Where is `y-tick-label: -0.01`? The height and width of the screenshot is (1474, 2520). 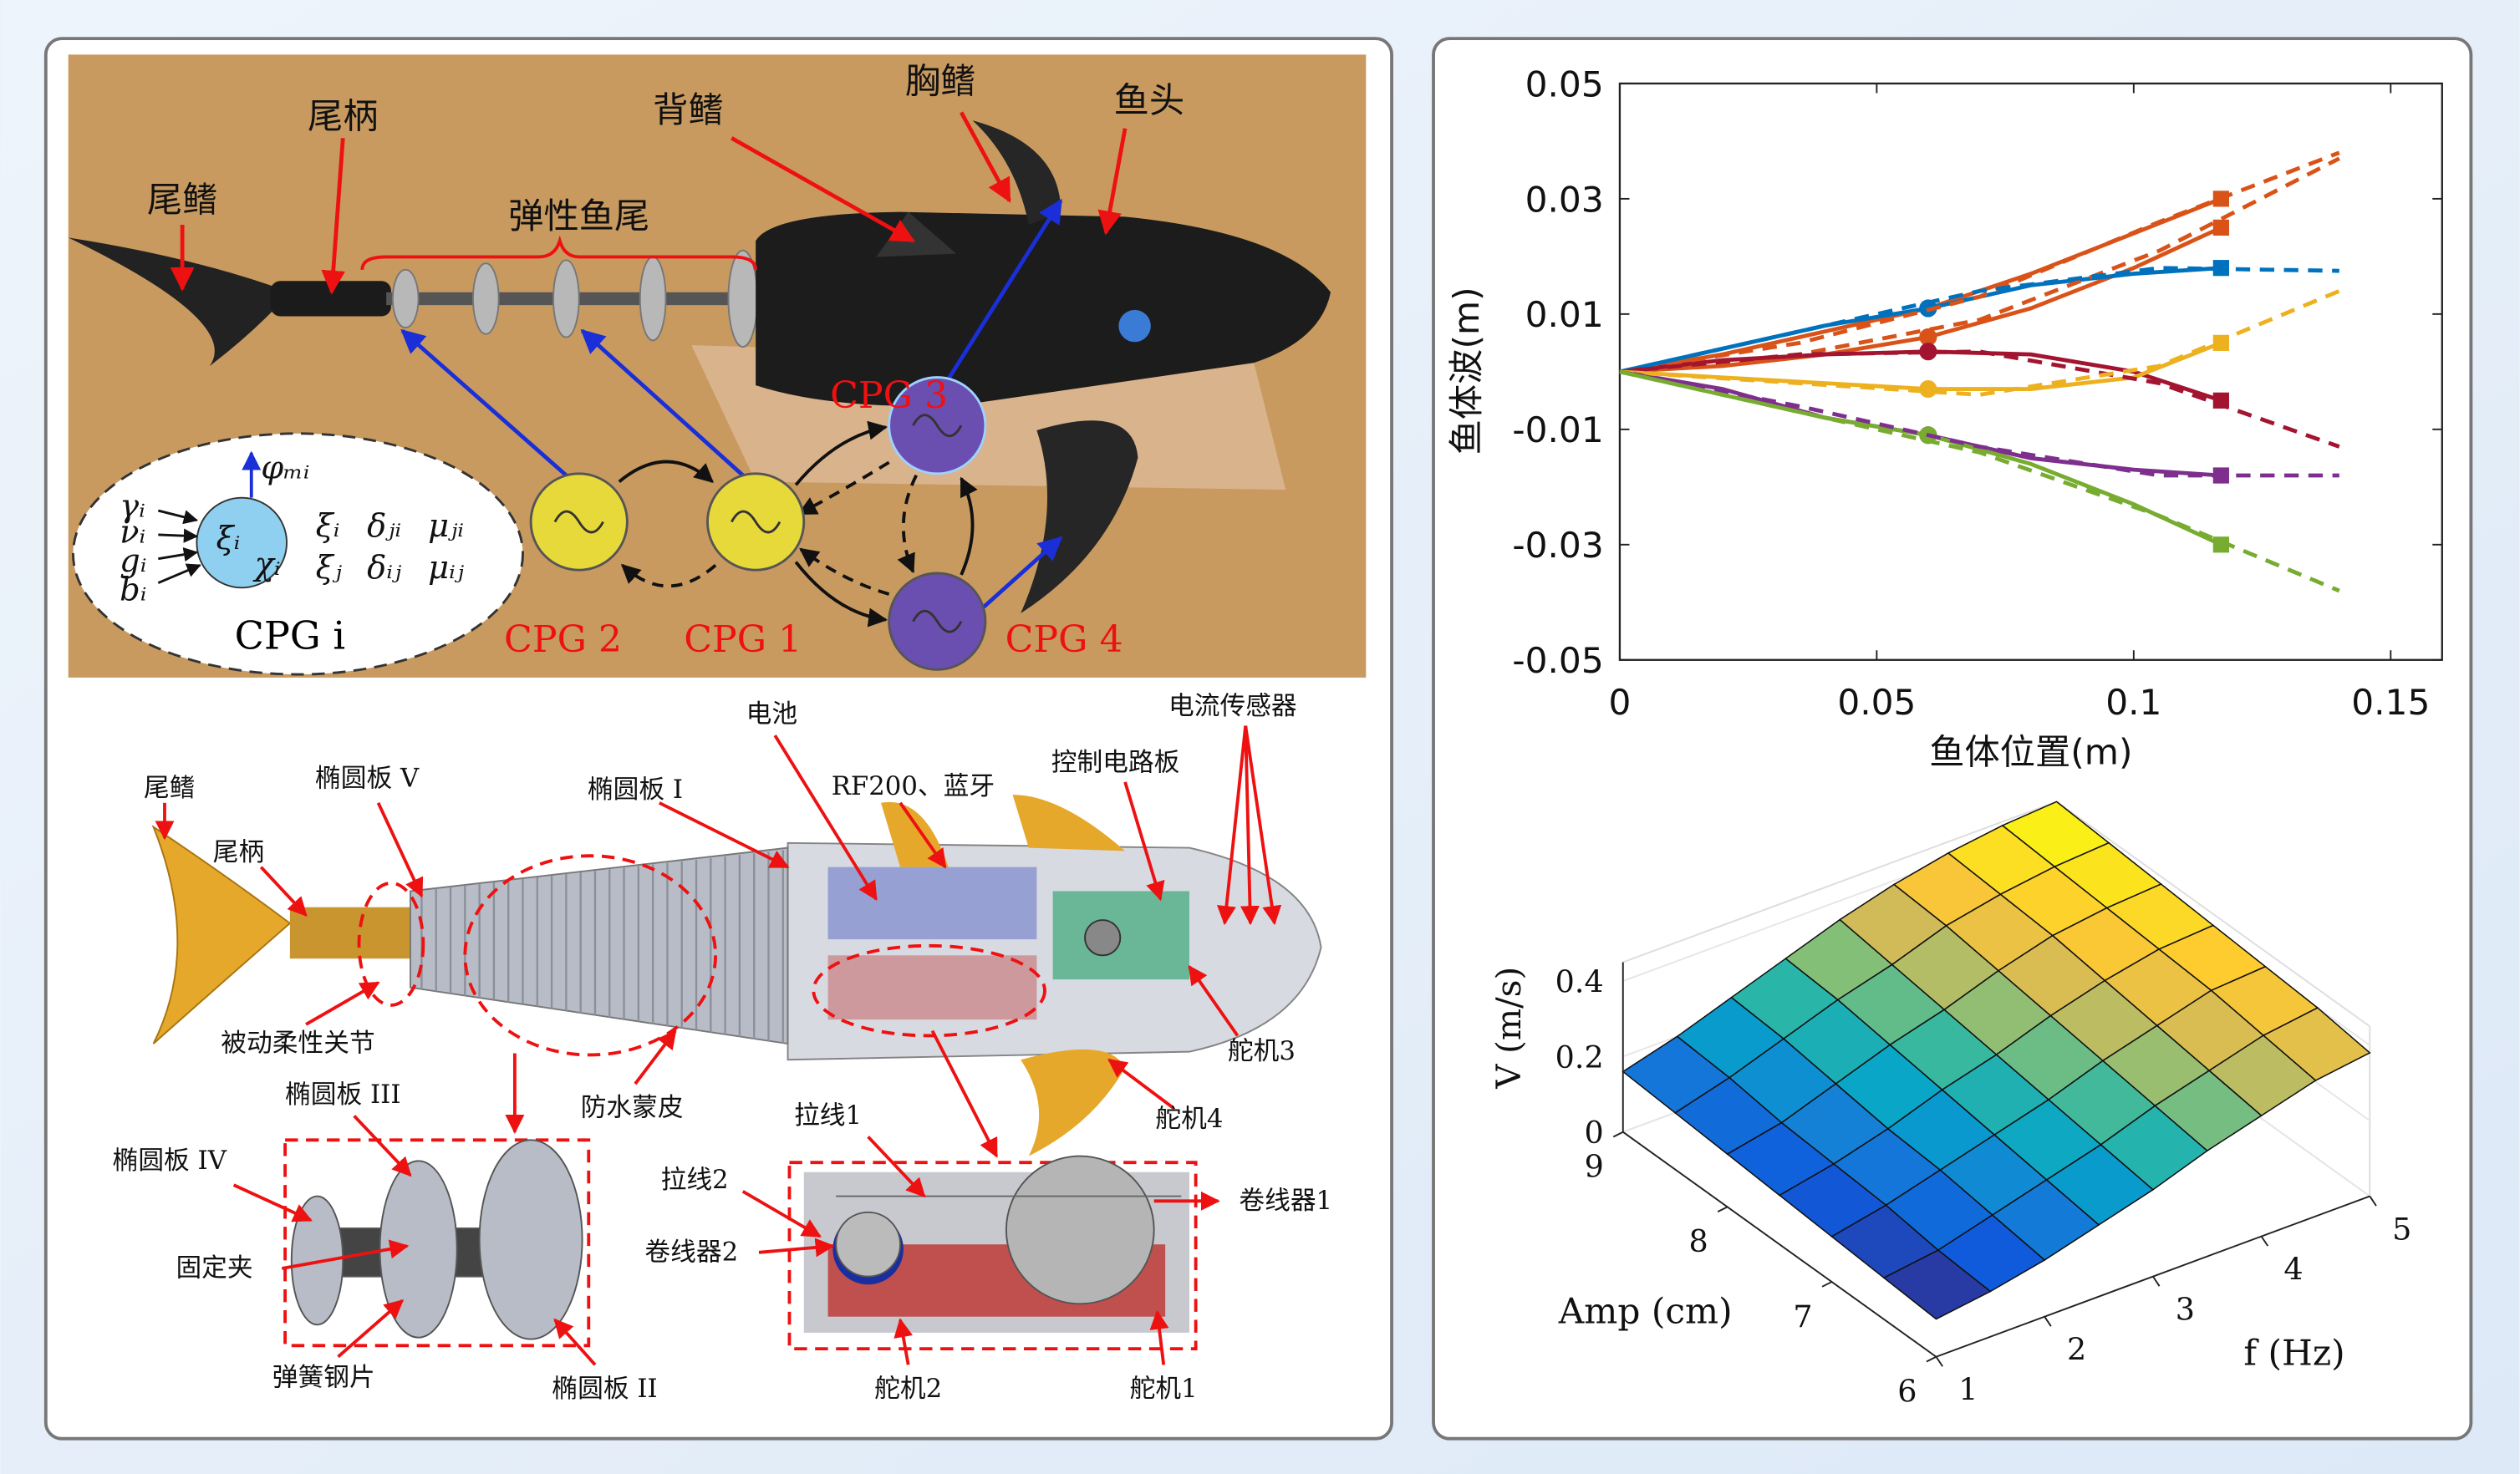
y-tick-label: -0.01 is located at coordinates (1557, 430).